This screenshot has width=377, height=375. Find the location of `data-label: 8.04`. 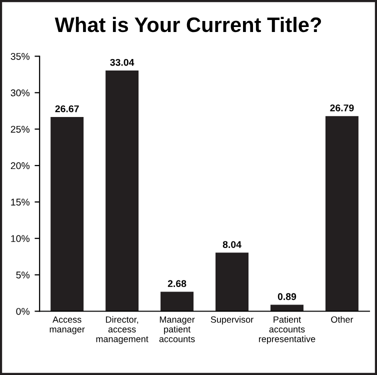

data-label: 8.04 is located at coordinates (232, 244).